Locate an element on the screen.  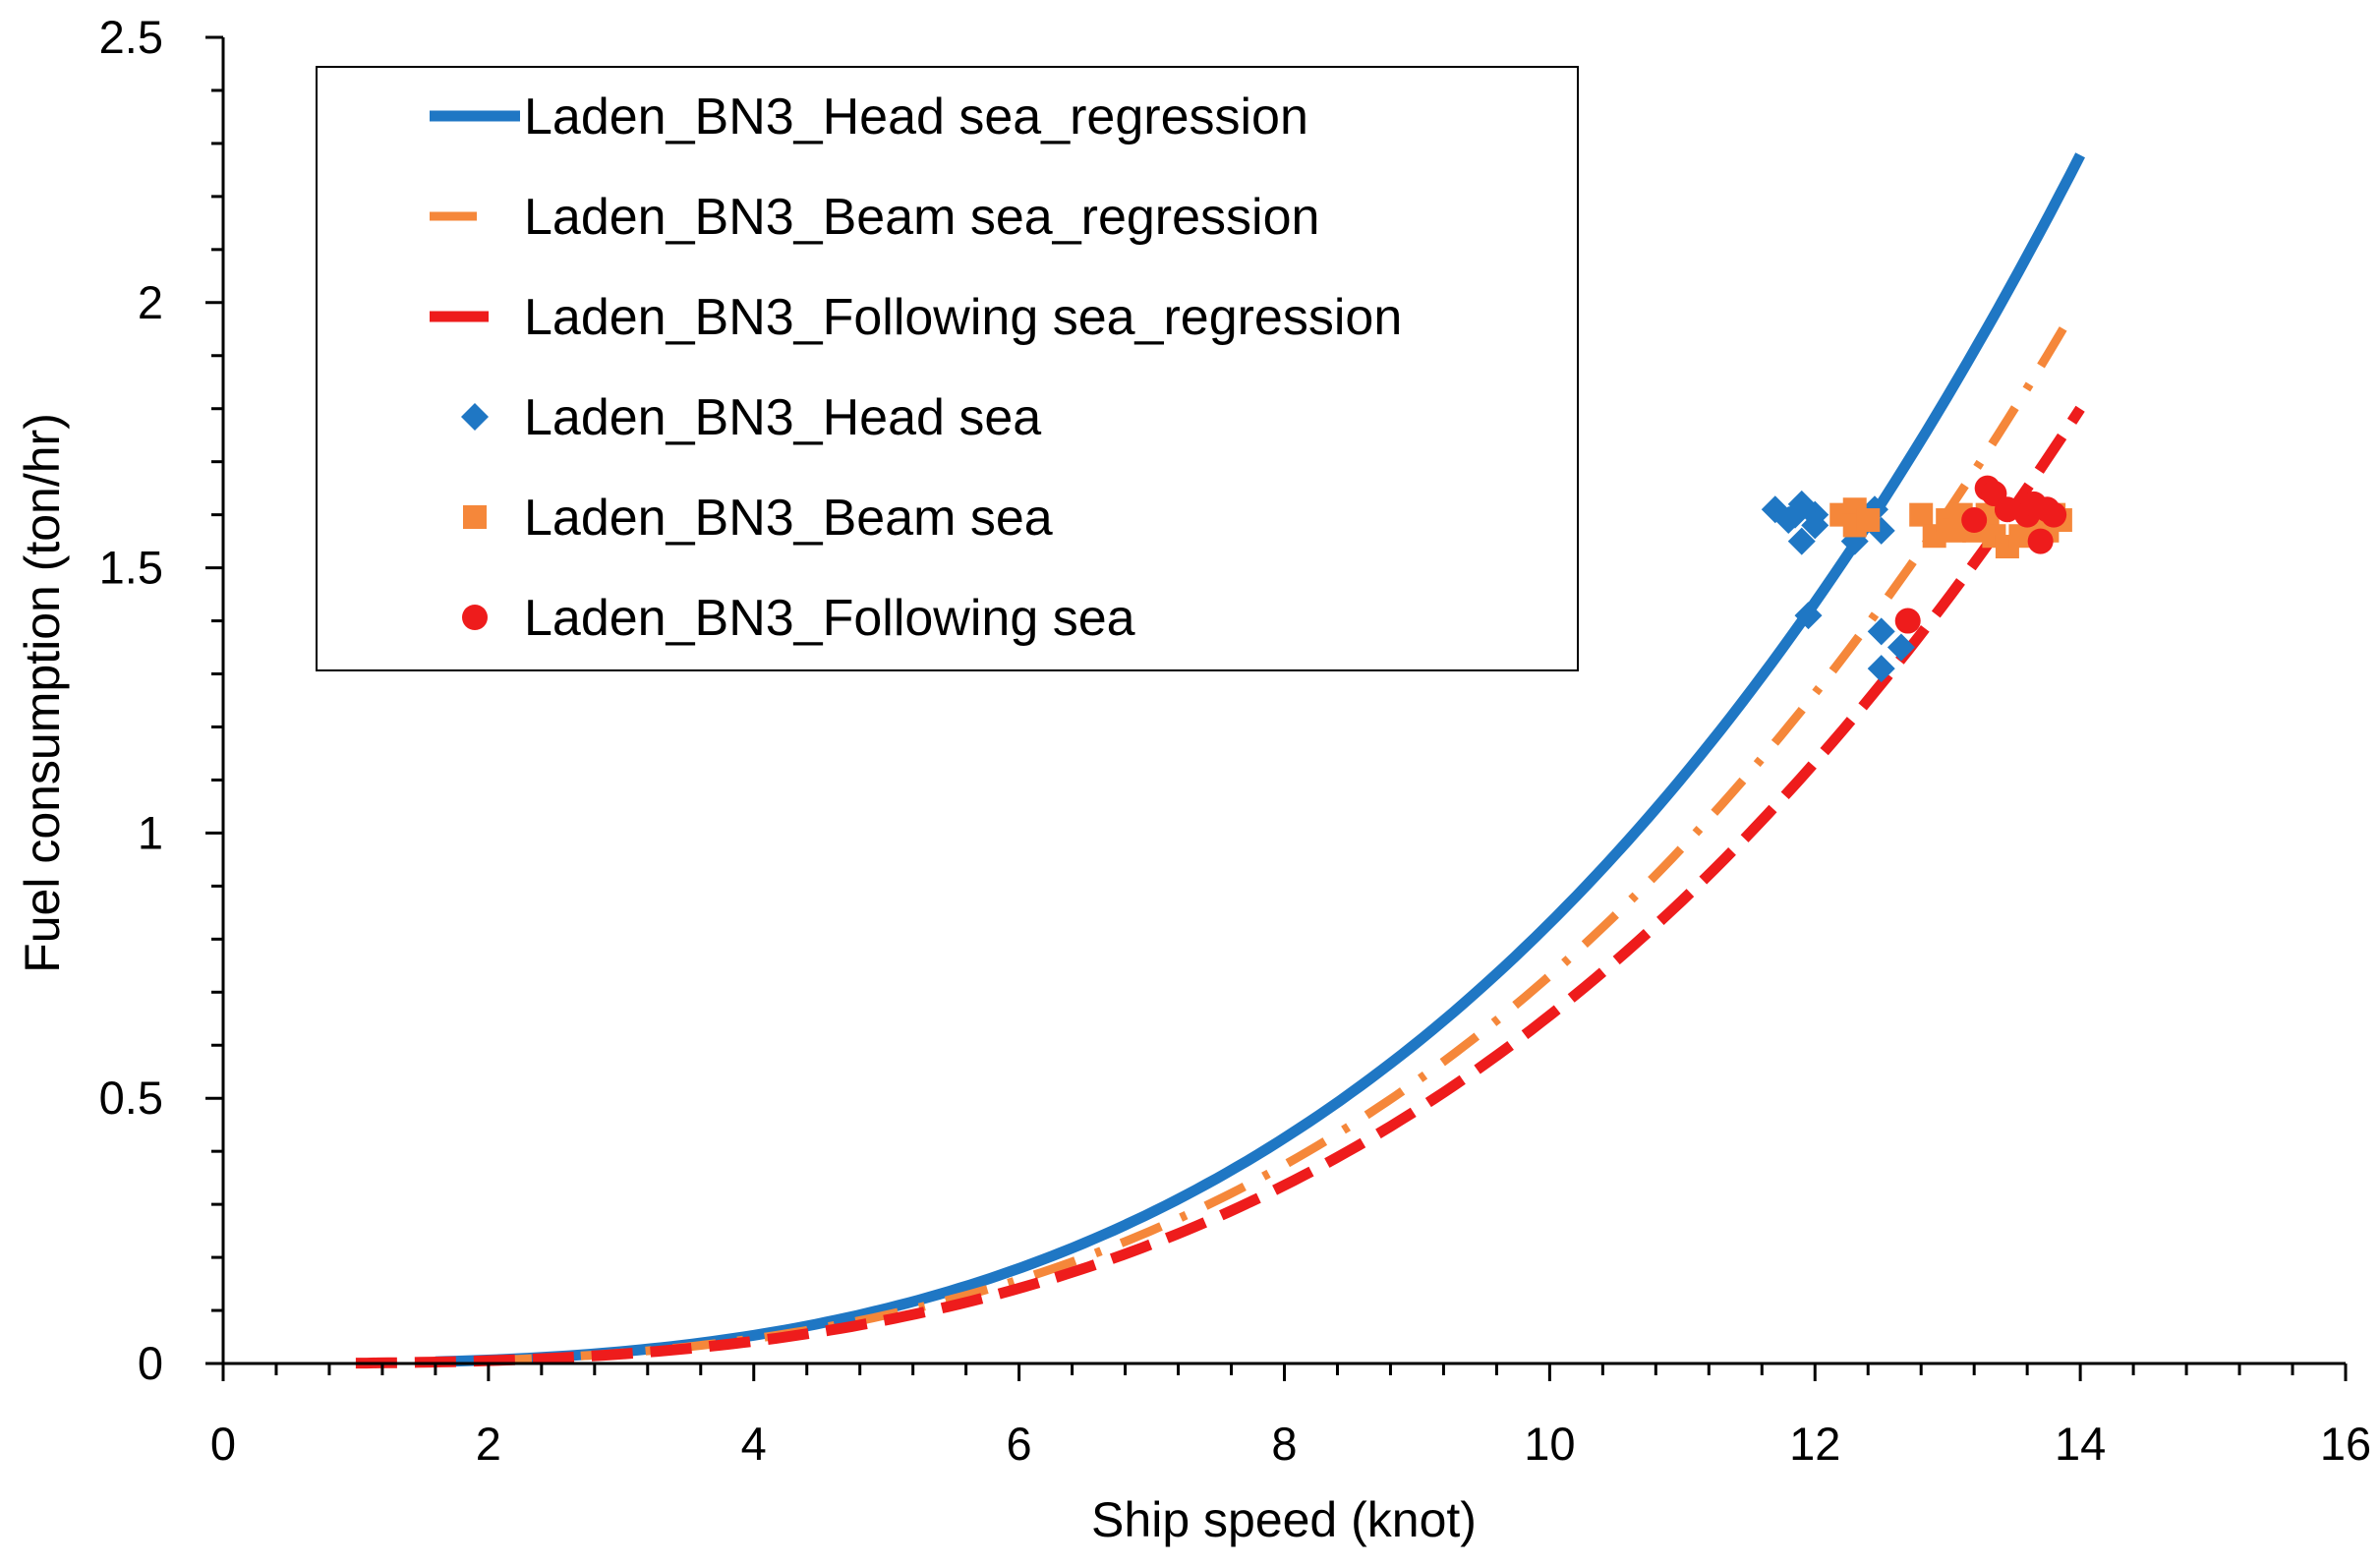
y-tick-label: 1 is located at coordinates (150, 832).